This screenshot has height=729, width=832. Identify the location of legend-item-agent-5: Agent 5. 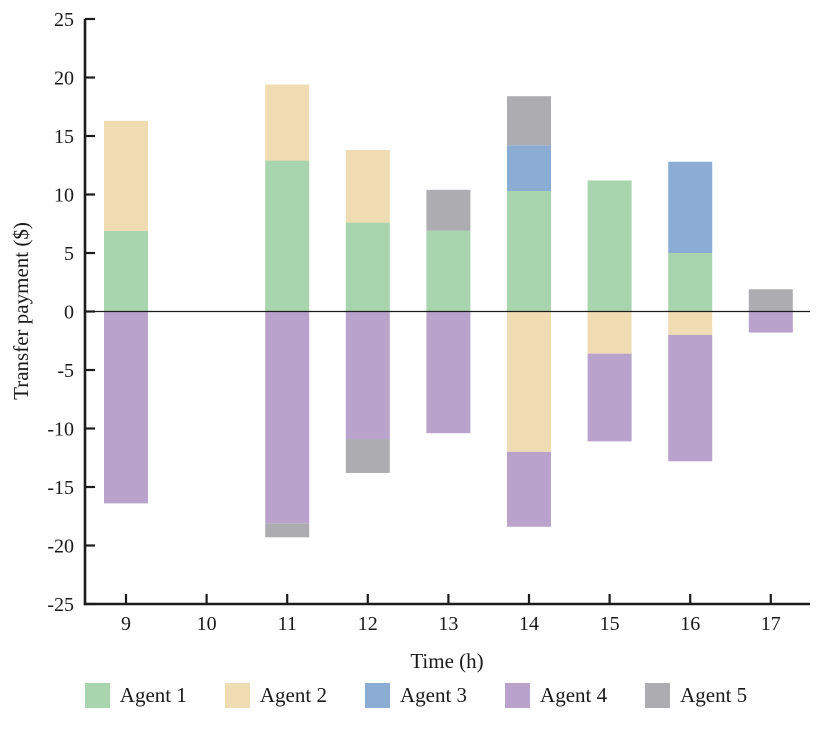
(696, 695).